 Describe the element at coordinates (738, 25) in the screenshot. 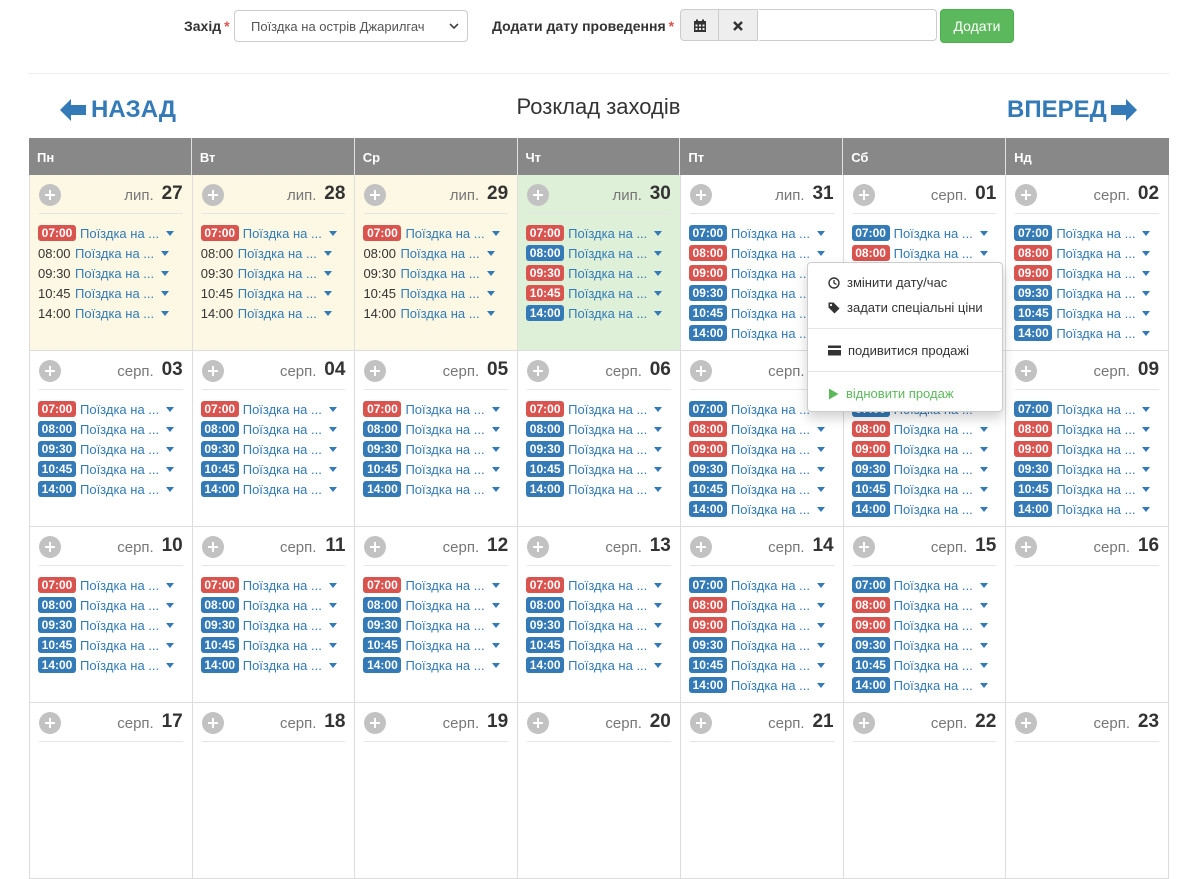

I see `clear-date-button` at that location.